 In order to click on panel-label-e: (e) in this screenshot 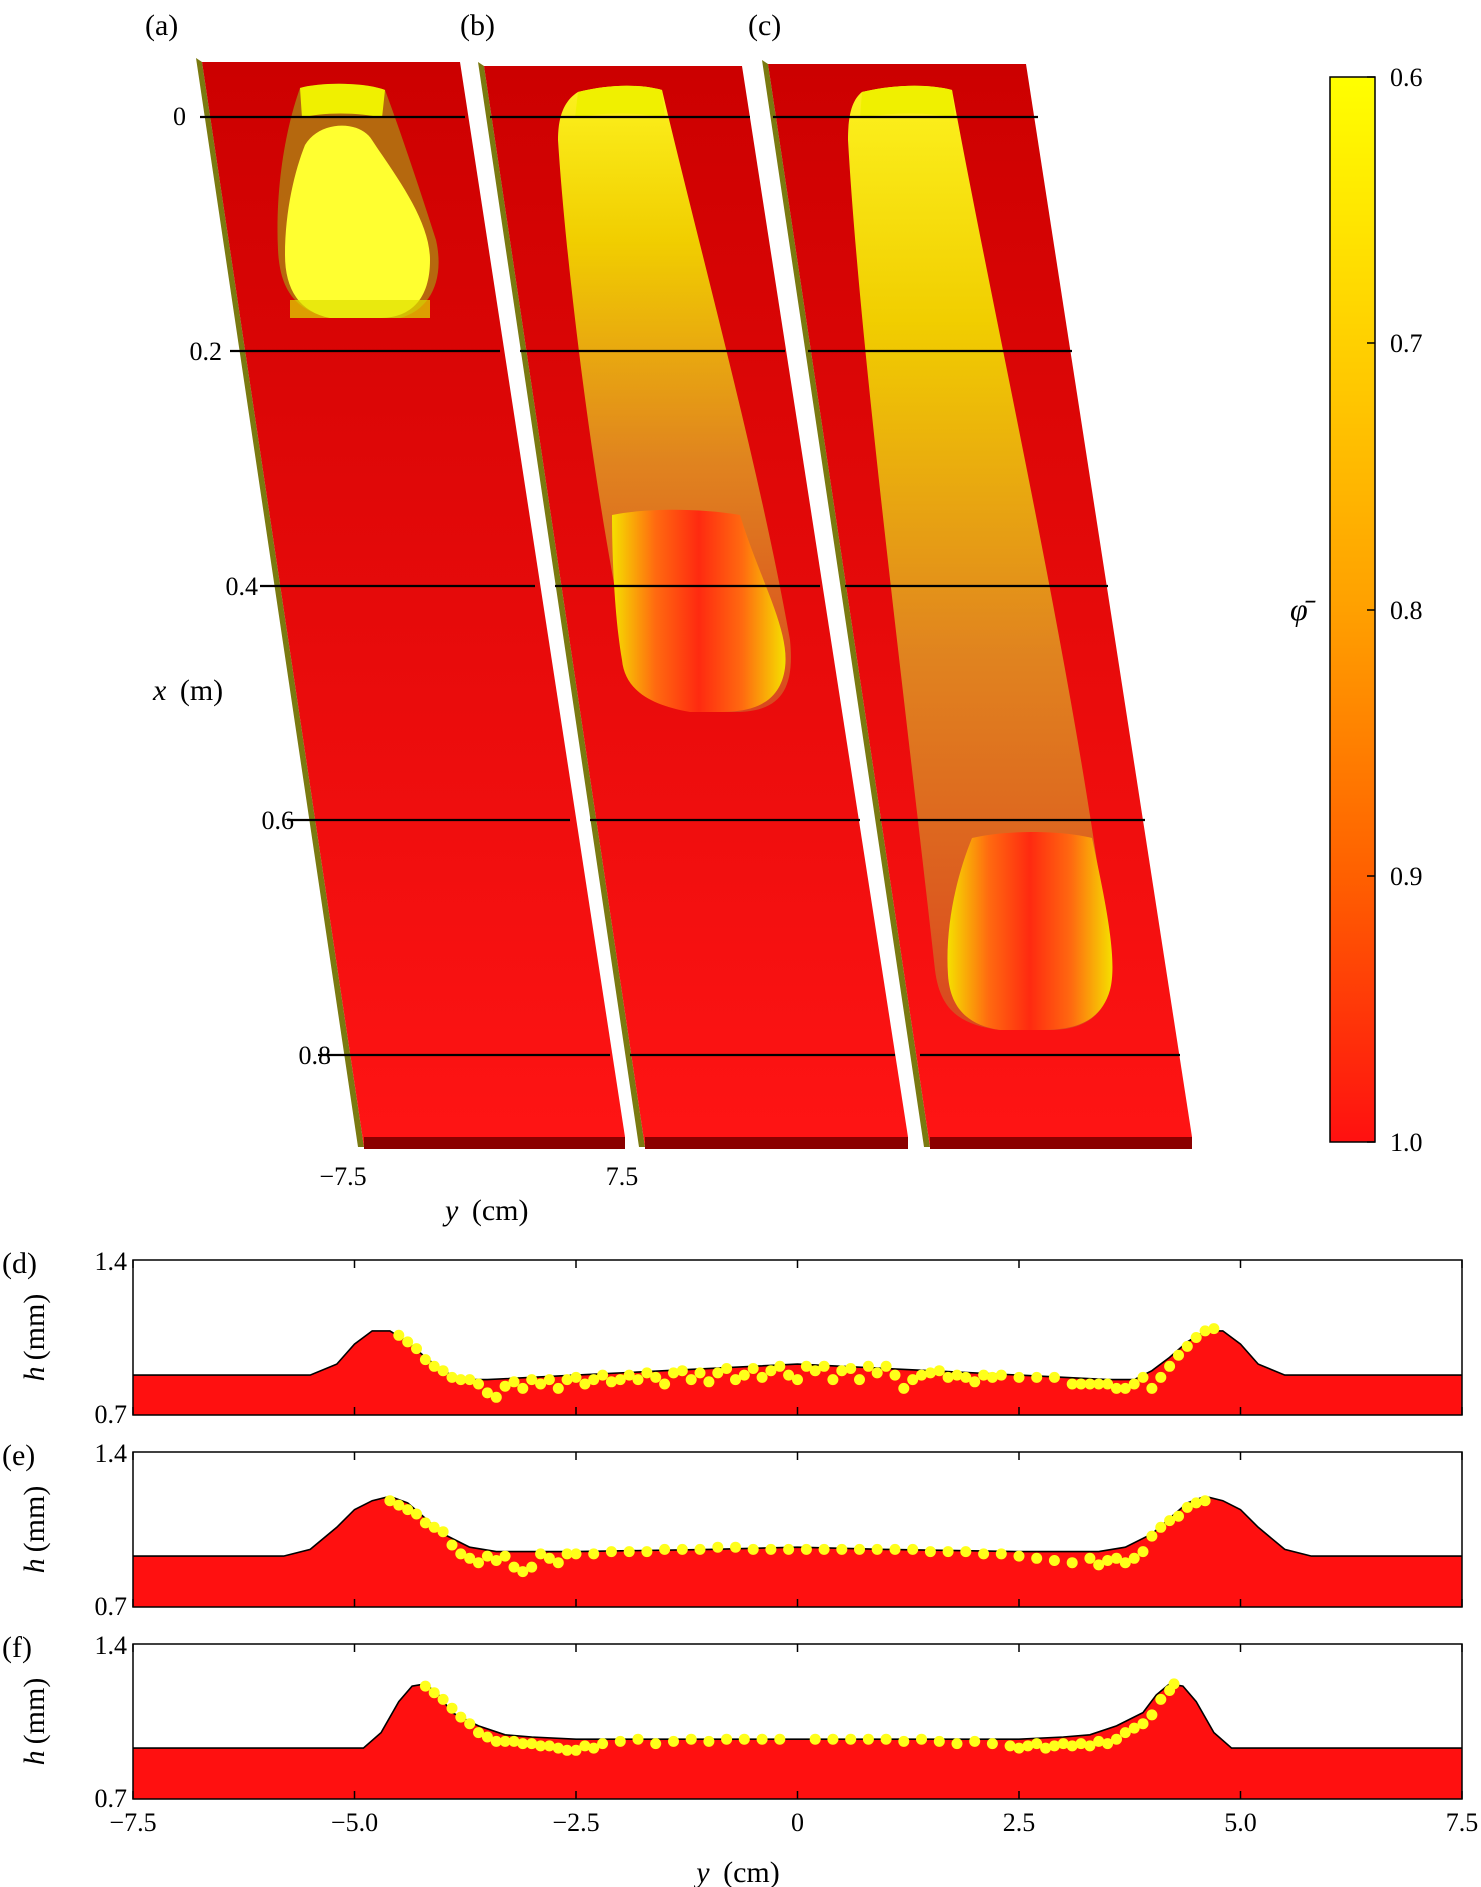, I will do `click(18, 1455)`.